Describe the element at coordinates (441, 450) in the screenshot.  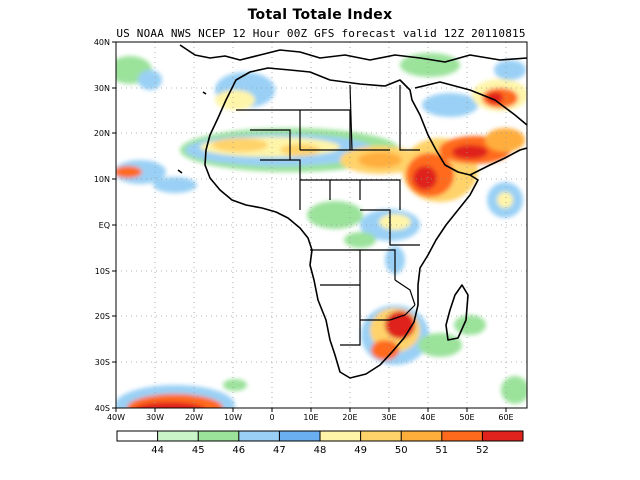
I see `colorbar-label: 51` at that location.